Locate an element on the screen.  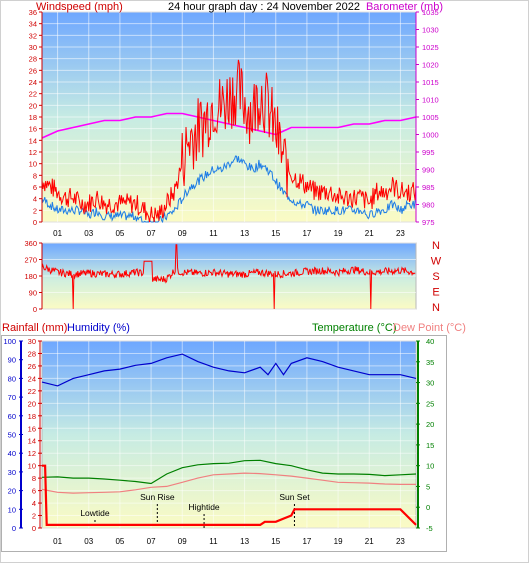
climate-x-tick-label: 05 is located at coordinates (119, 541).